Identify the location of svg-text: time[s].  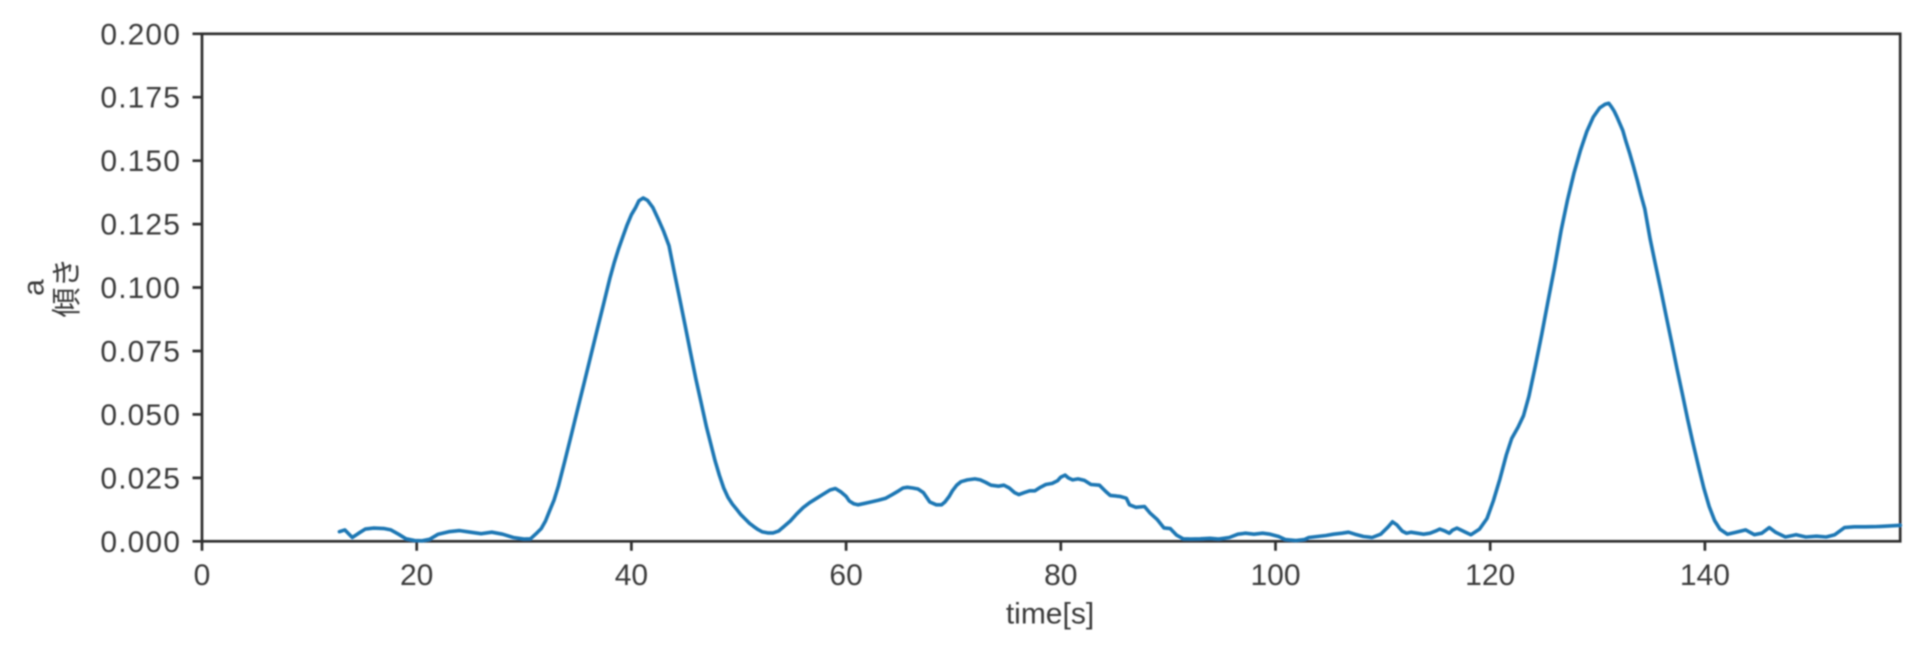
(1050, 614).